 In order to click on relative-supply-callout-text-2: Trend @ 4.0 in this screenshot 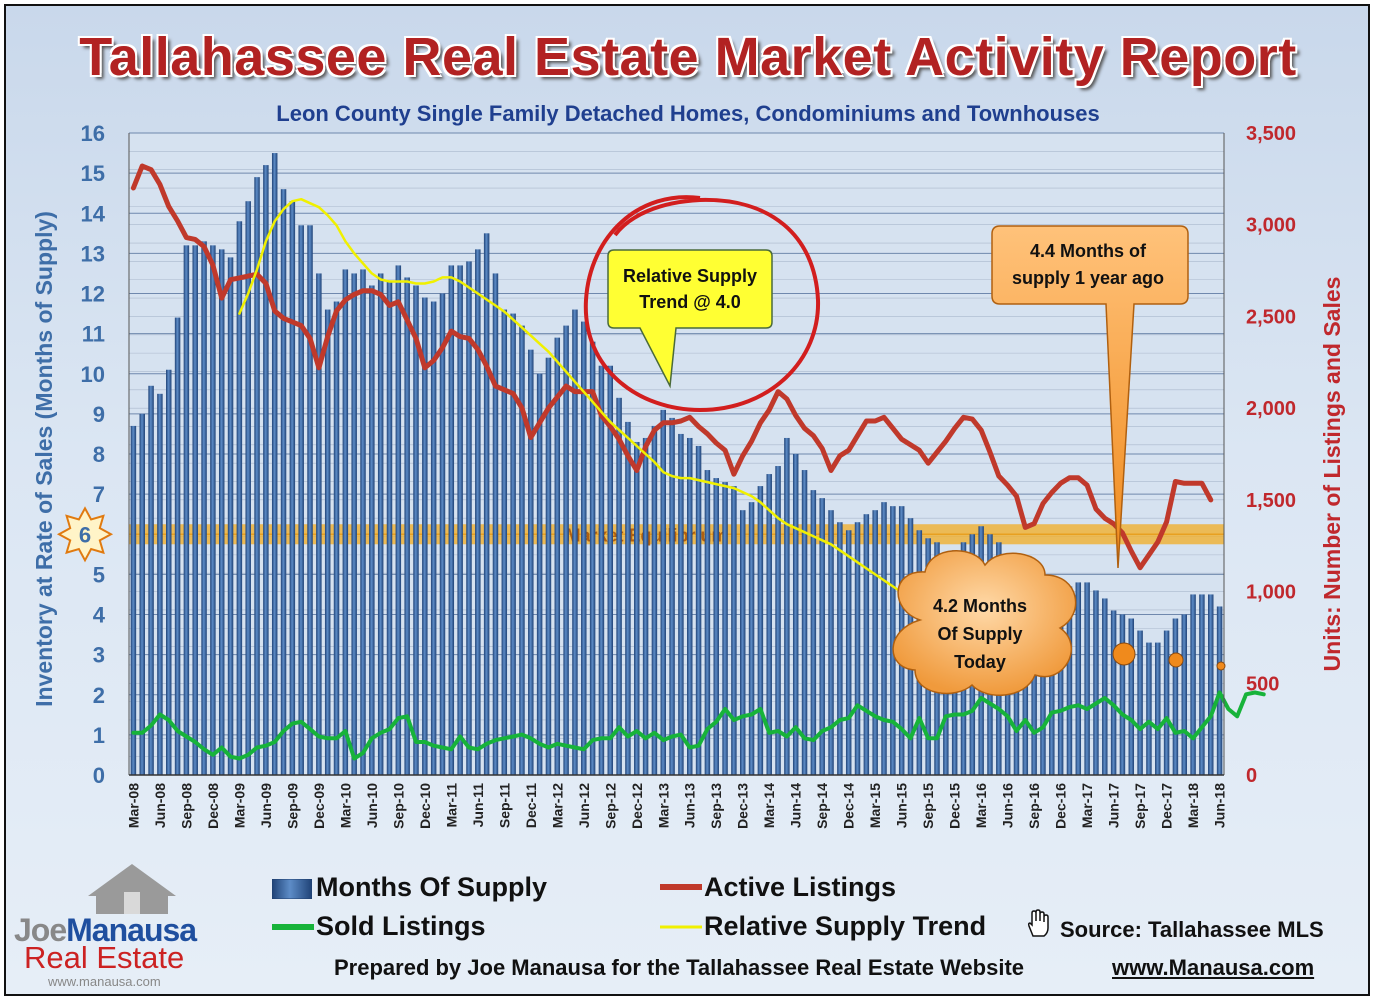, I will do `click(690, 302)`.